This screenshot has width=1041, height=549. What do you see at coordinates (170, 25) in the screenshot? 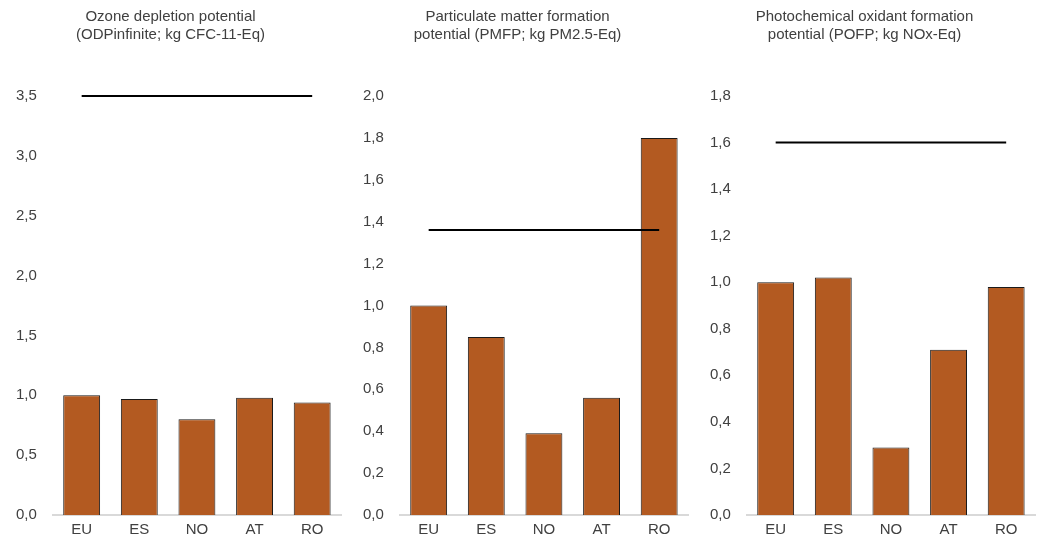
I see `chart-title: Ozone depletion potential (ODPinfinite; kg CFC-11-Eq)` at bounding box center [170, 25].